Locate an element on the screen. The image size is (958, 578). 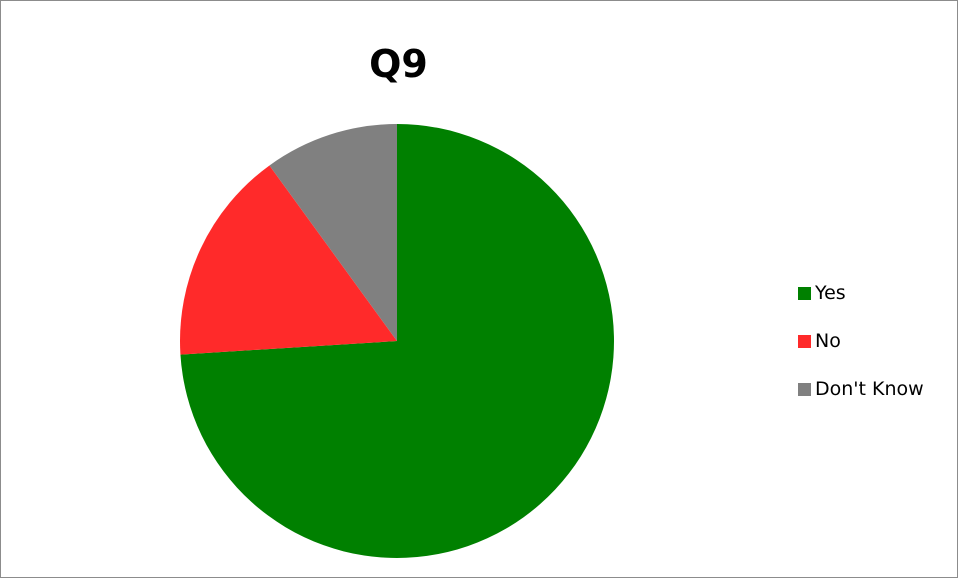
legend-label-no: No is located at coordinates (828, 341).